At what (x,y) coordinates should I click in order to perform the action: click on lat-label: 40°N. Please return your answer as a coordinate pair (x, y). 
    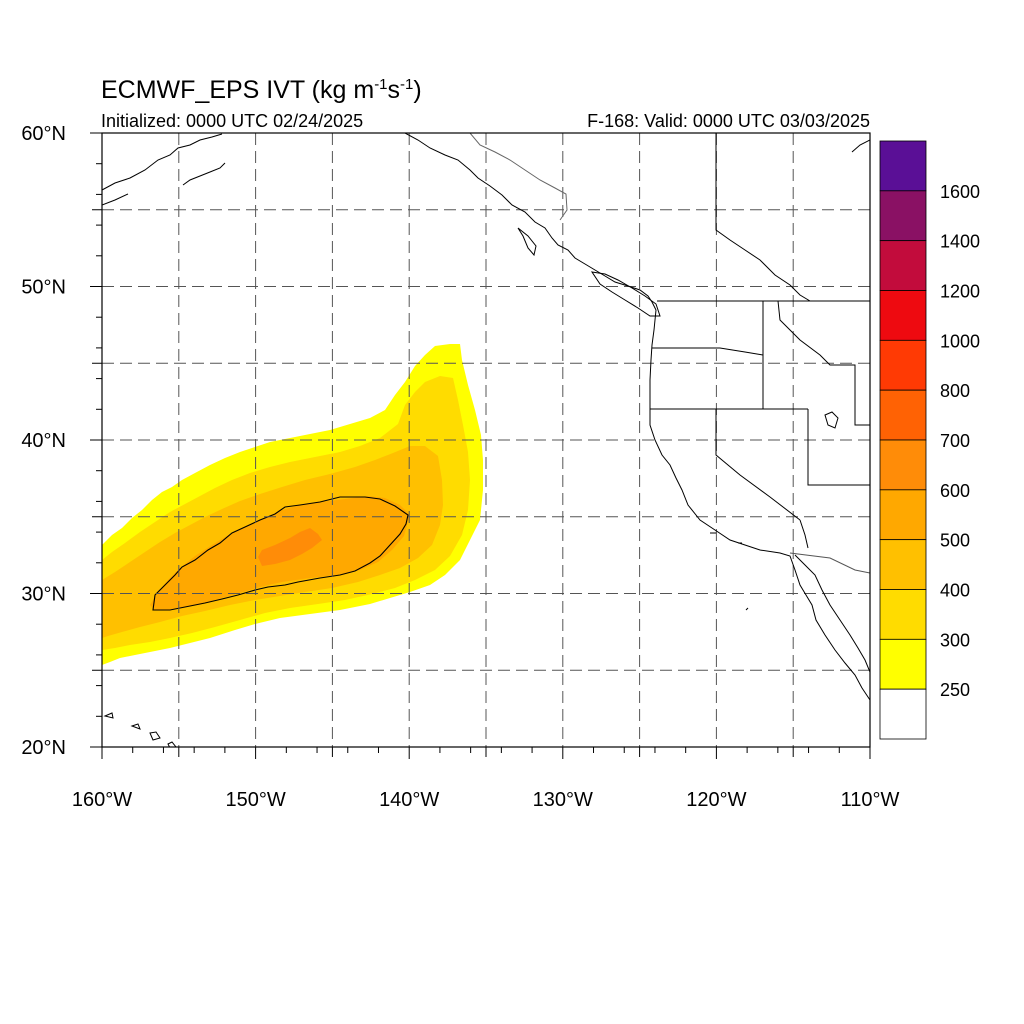
    Looking at the image, I should click on (43, 441).